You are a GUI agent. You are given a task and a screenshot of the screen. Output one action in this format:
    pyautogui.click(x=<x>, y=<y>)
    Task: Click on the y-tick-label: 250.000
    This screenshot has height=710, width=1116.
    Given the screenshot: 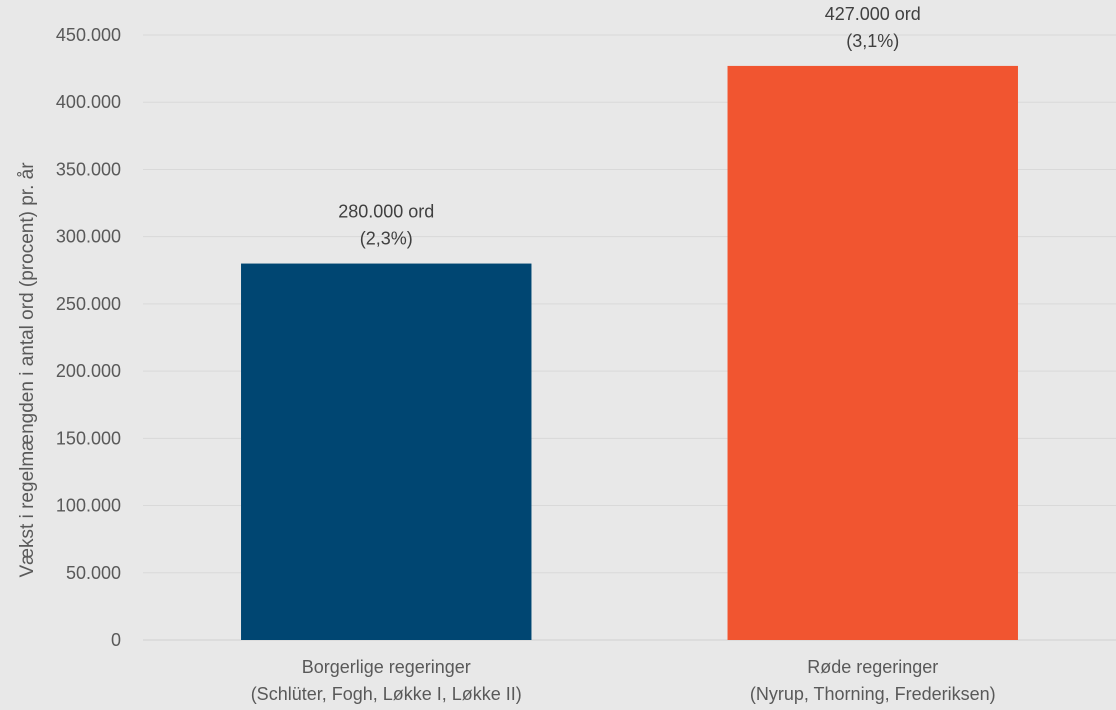 What is the action you would take?
    pyautogui.click(x=88, y=304)
    